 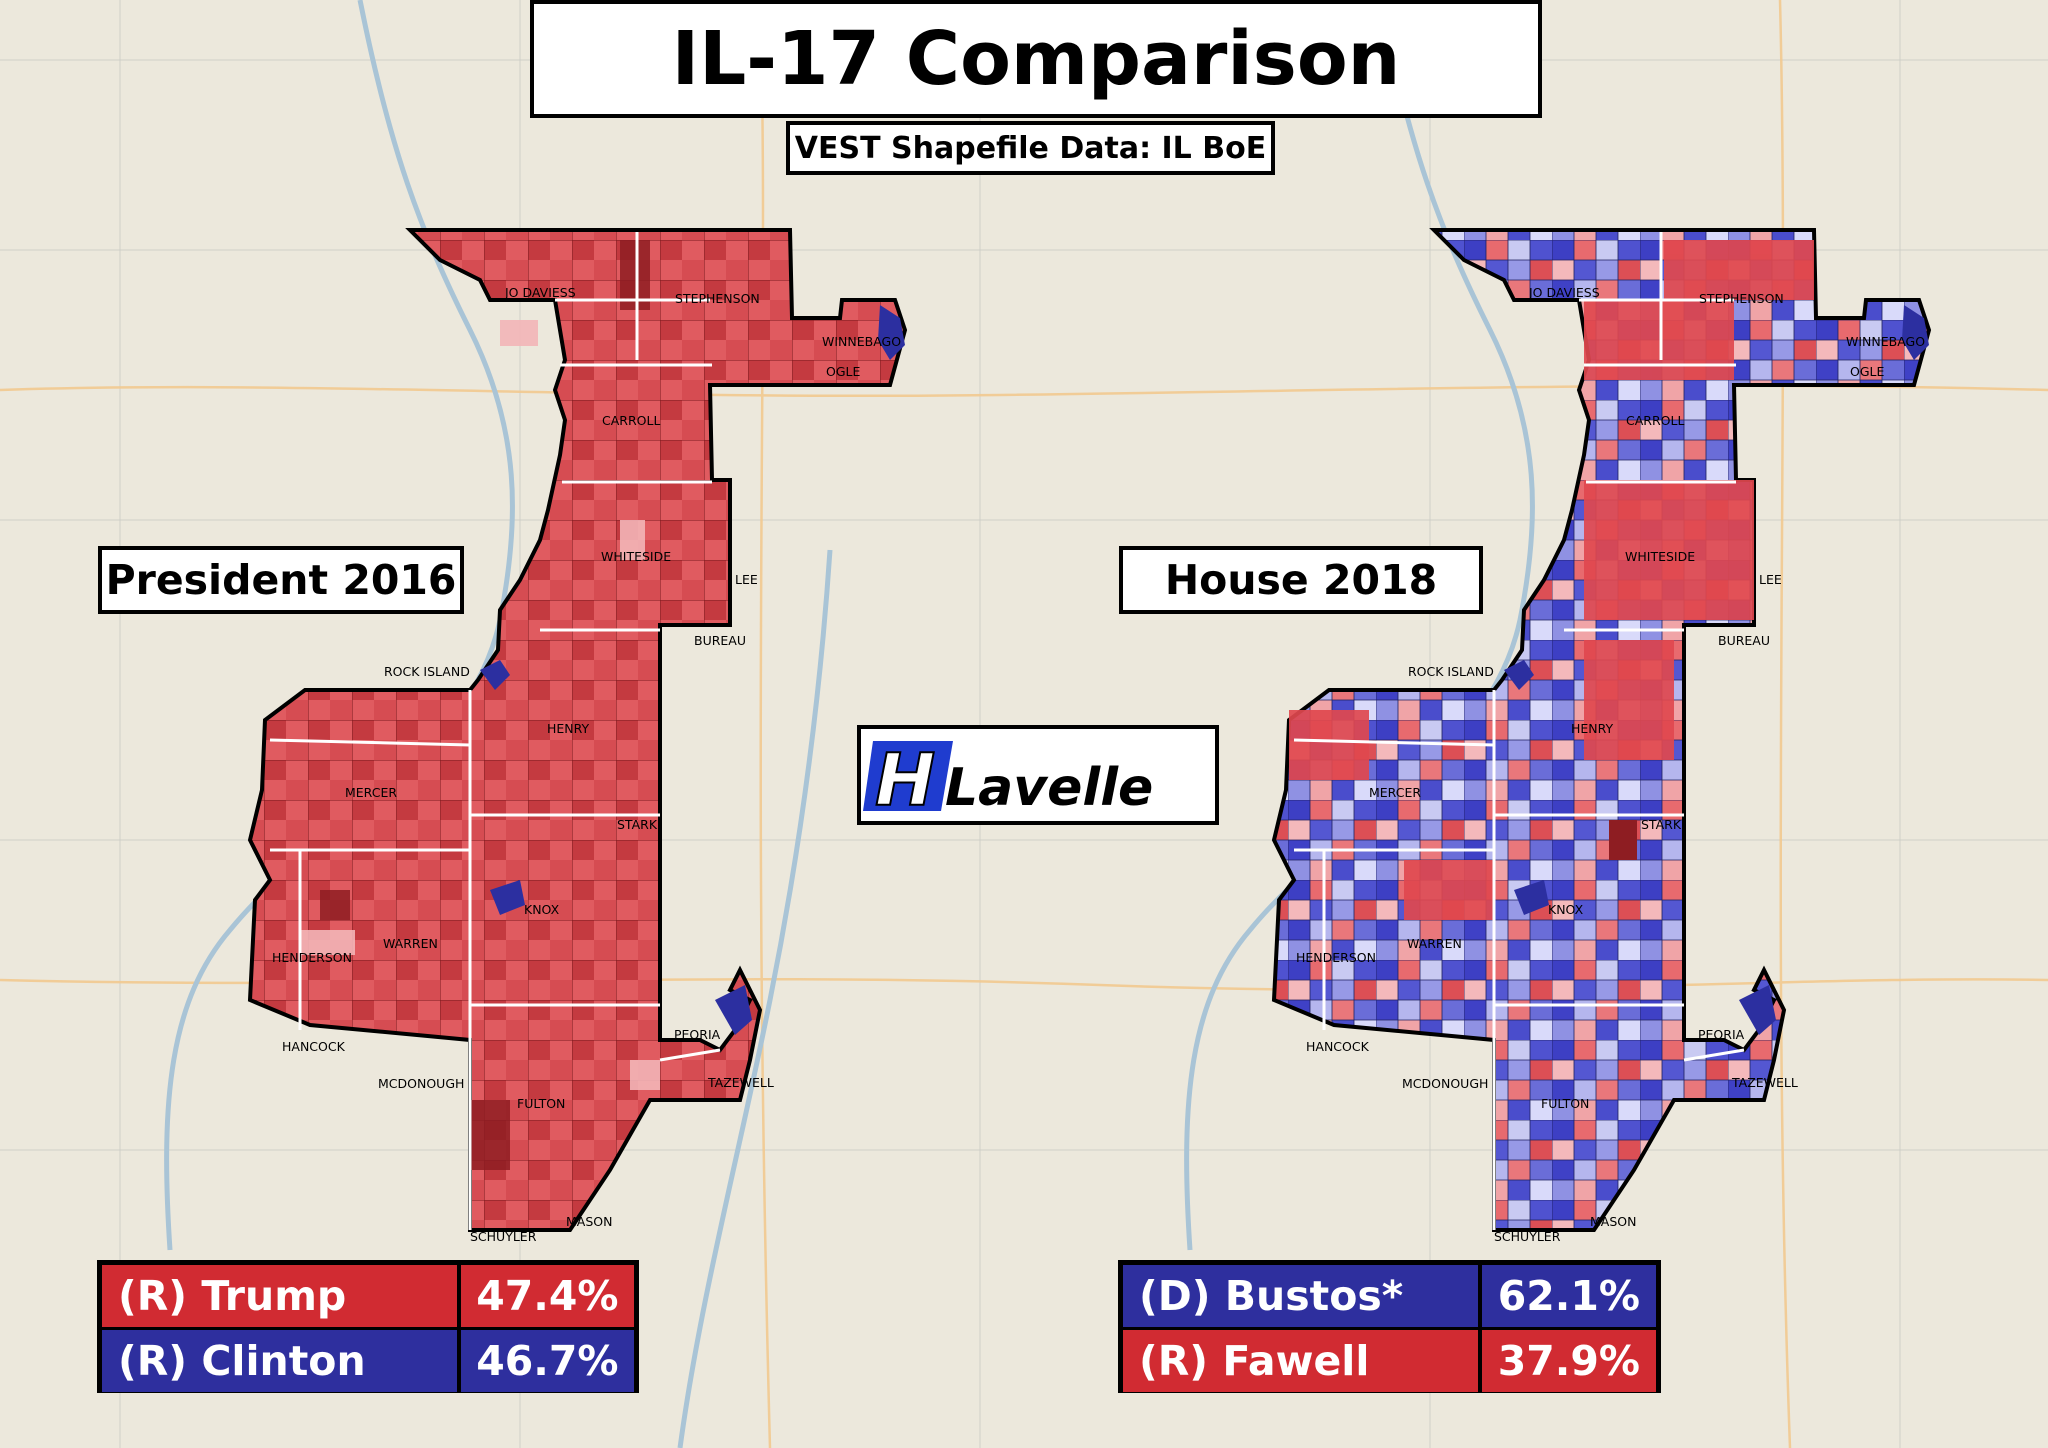 What do you see at coordinates (281, 580) in the screenshot?
I see `map-label-president-2016: President 2016` at bounding box center [281, 580].